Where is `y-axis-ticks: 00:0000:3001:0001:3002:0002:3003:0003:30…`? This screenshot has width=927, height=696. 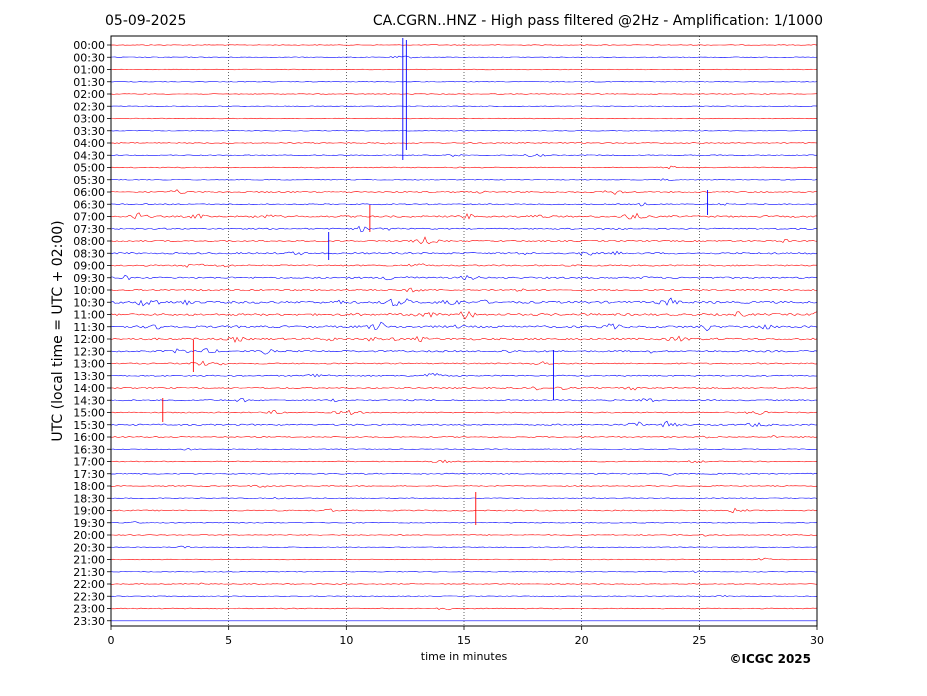 y-axis-ticks: 00:0000:3001:0001:3002:0002:3003:0003:30… is located at coordinates (92, 333).